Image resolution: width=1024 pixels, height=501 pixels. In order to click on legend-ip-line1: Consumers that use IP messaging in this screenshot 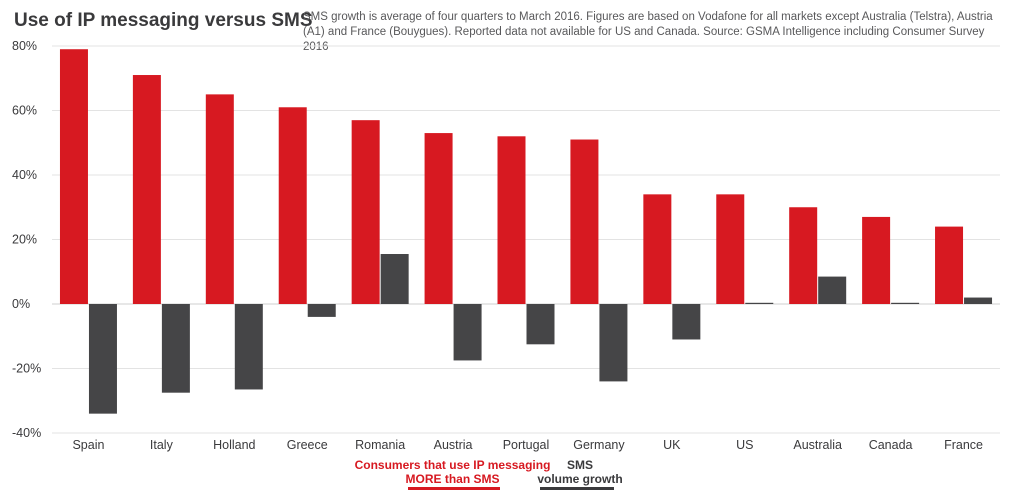, I will do `click(452, 465)`.